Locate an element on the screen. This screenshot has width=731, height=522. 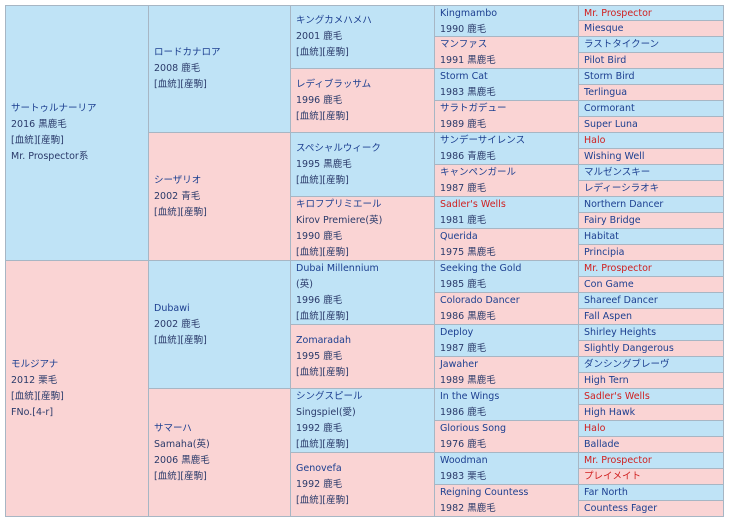
g5-horse-19: Fall Aspen is located at coordinates (651, 317).